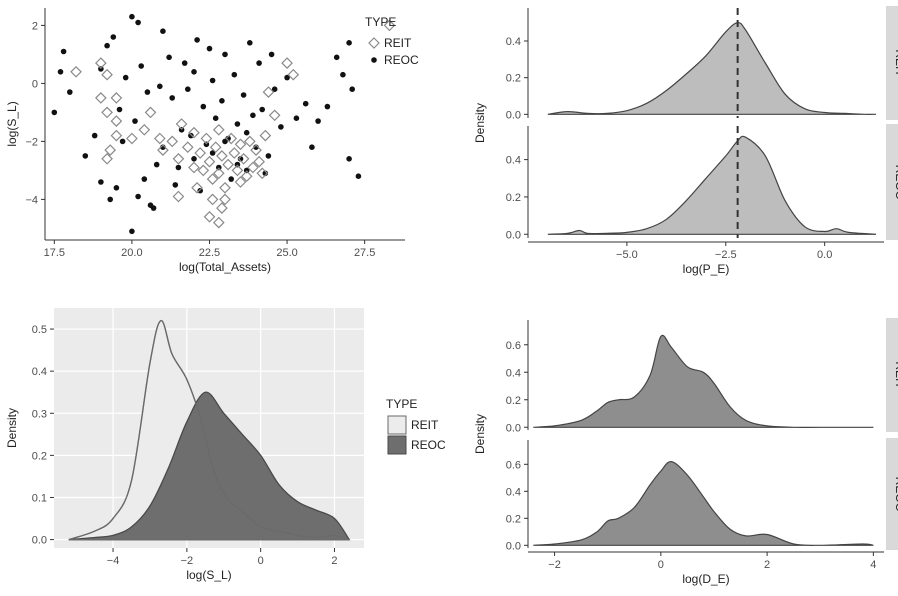  I want to click on scatter-legend-title: TYPE, so click(380, 22).